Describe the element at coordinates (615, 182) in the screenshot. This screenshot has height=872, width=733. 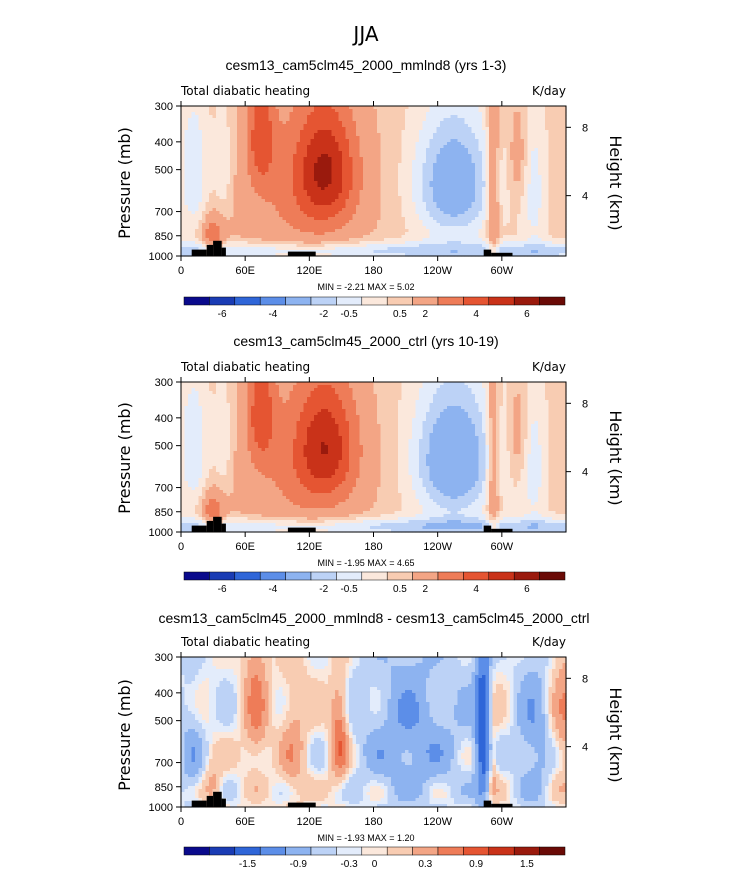
I see `panel-1-ylabel-right: Height (km)` at that location.